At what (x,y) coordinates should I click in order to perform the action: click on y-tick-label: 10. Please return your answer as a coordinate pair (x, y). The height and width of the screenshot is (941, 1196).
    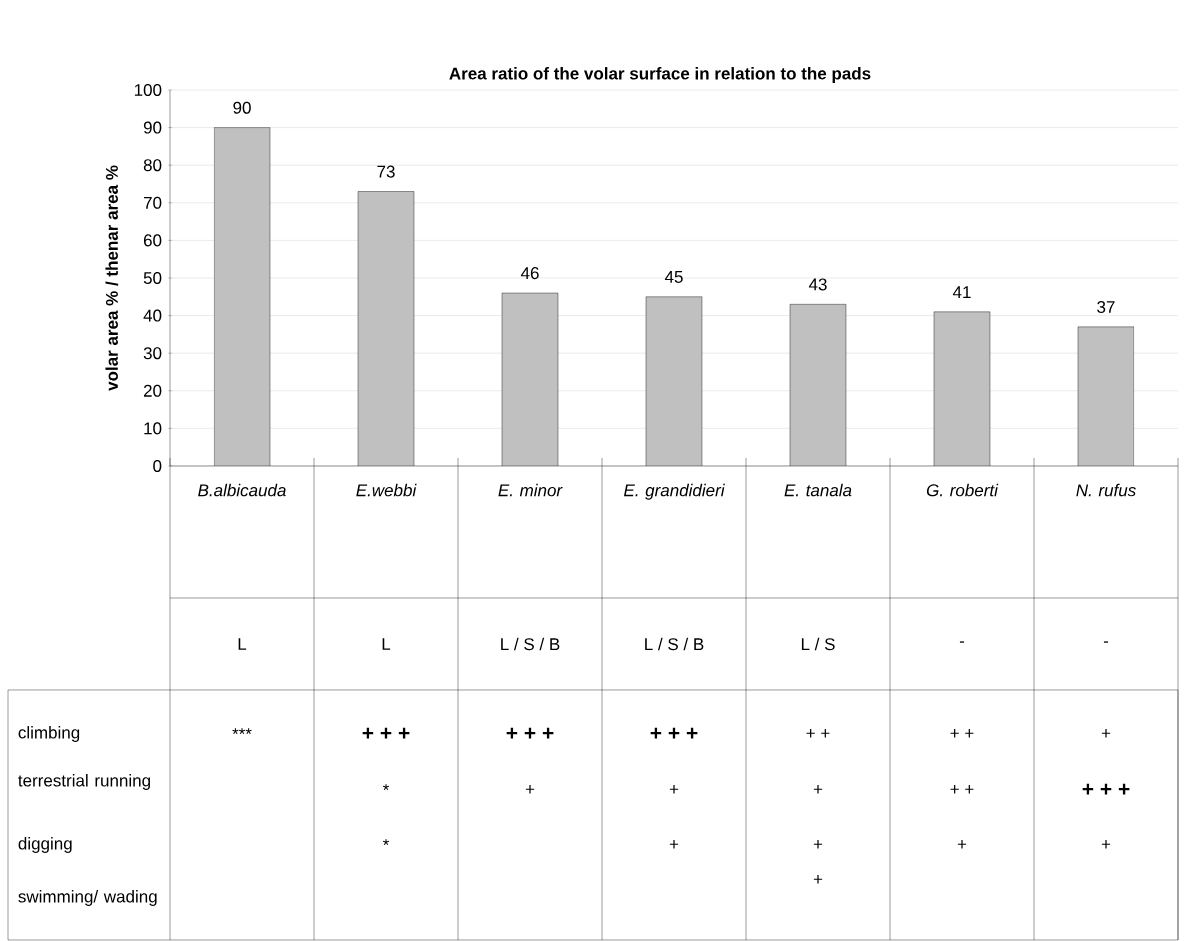
    Looking at the image, I should click on (153, 428).